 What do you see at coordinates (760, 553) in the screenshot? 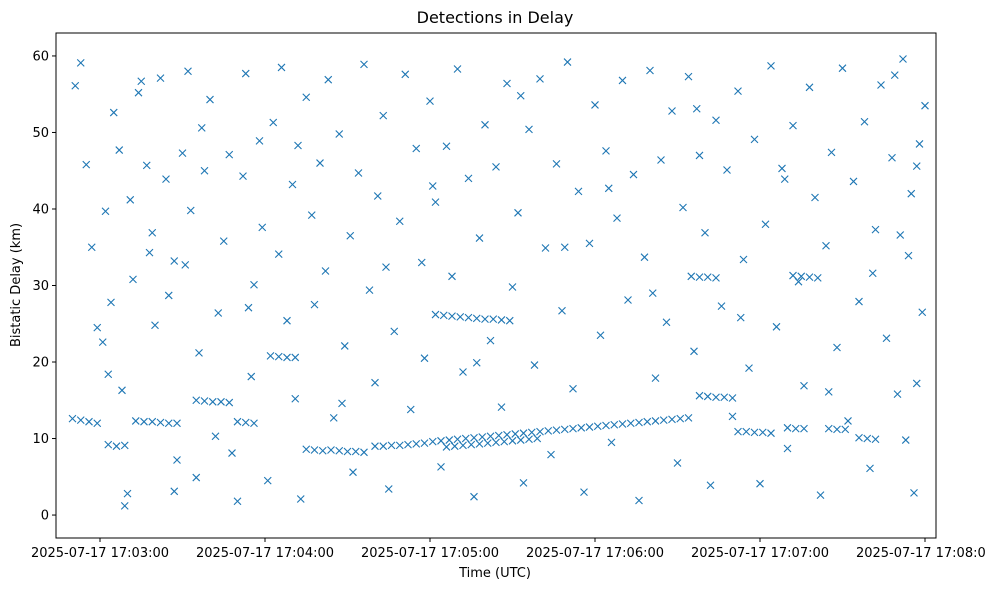
I see `x-tick-label: 2025-07-17 17:07:00` at bounding box center [760, 553].